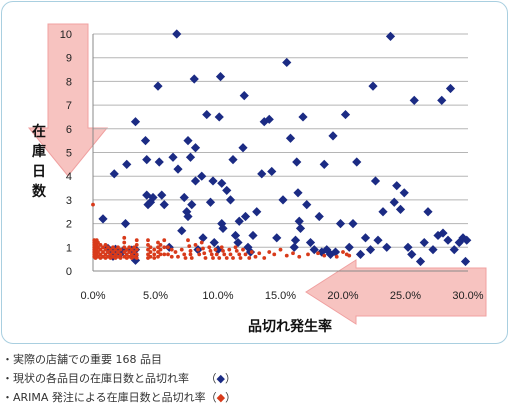 The height and width of the screenshot is (411, 509). I want to click on y-tick-label: 8, so click(69, 82).